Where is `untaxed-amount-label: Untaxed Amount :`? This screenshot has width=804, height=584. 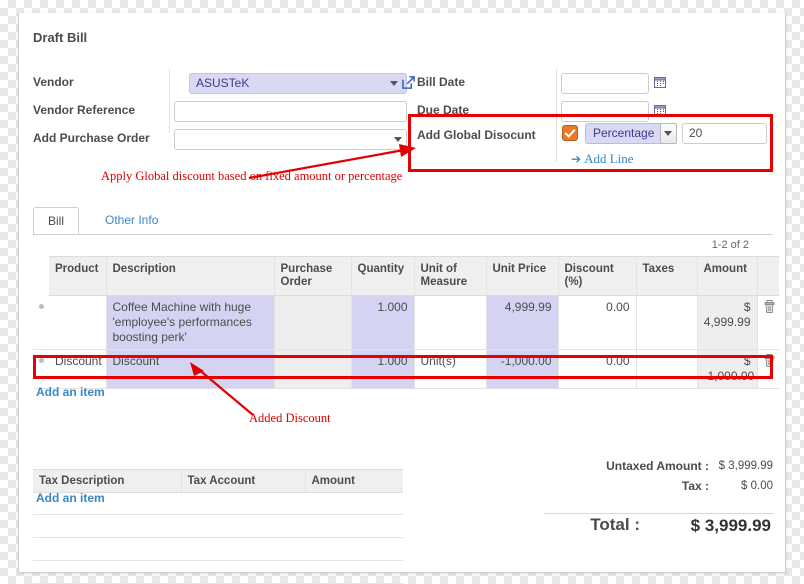
untaxed-amount-label: Untaxed Amount : is located at coordinates (657, 466).